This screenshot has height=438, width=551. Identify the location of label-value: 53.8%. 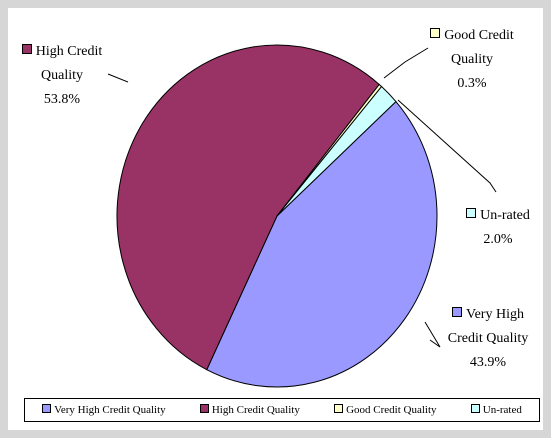
(62, 99).